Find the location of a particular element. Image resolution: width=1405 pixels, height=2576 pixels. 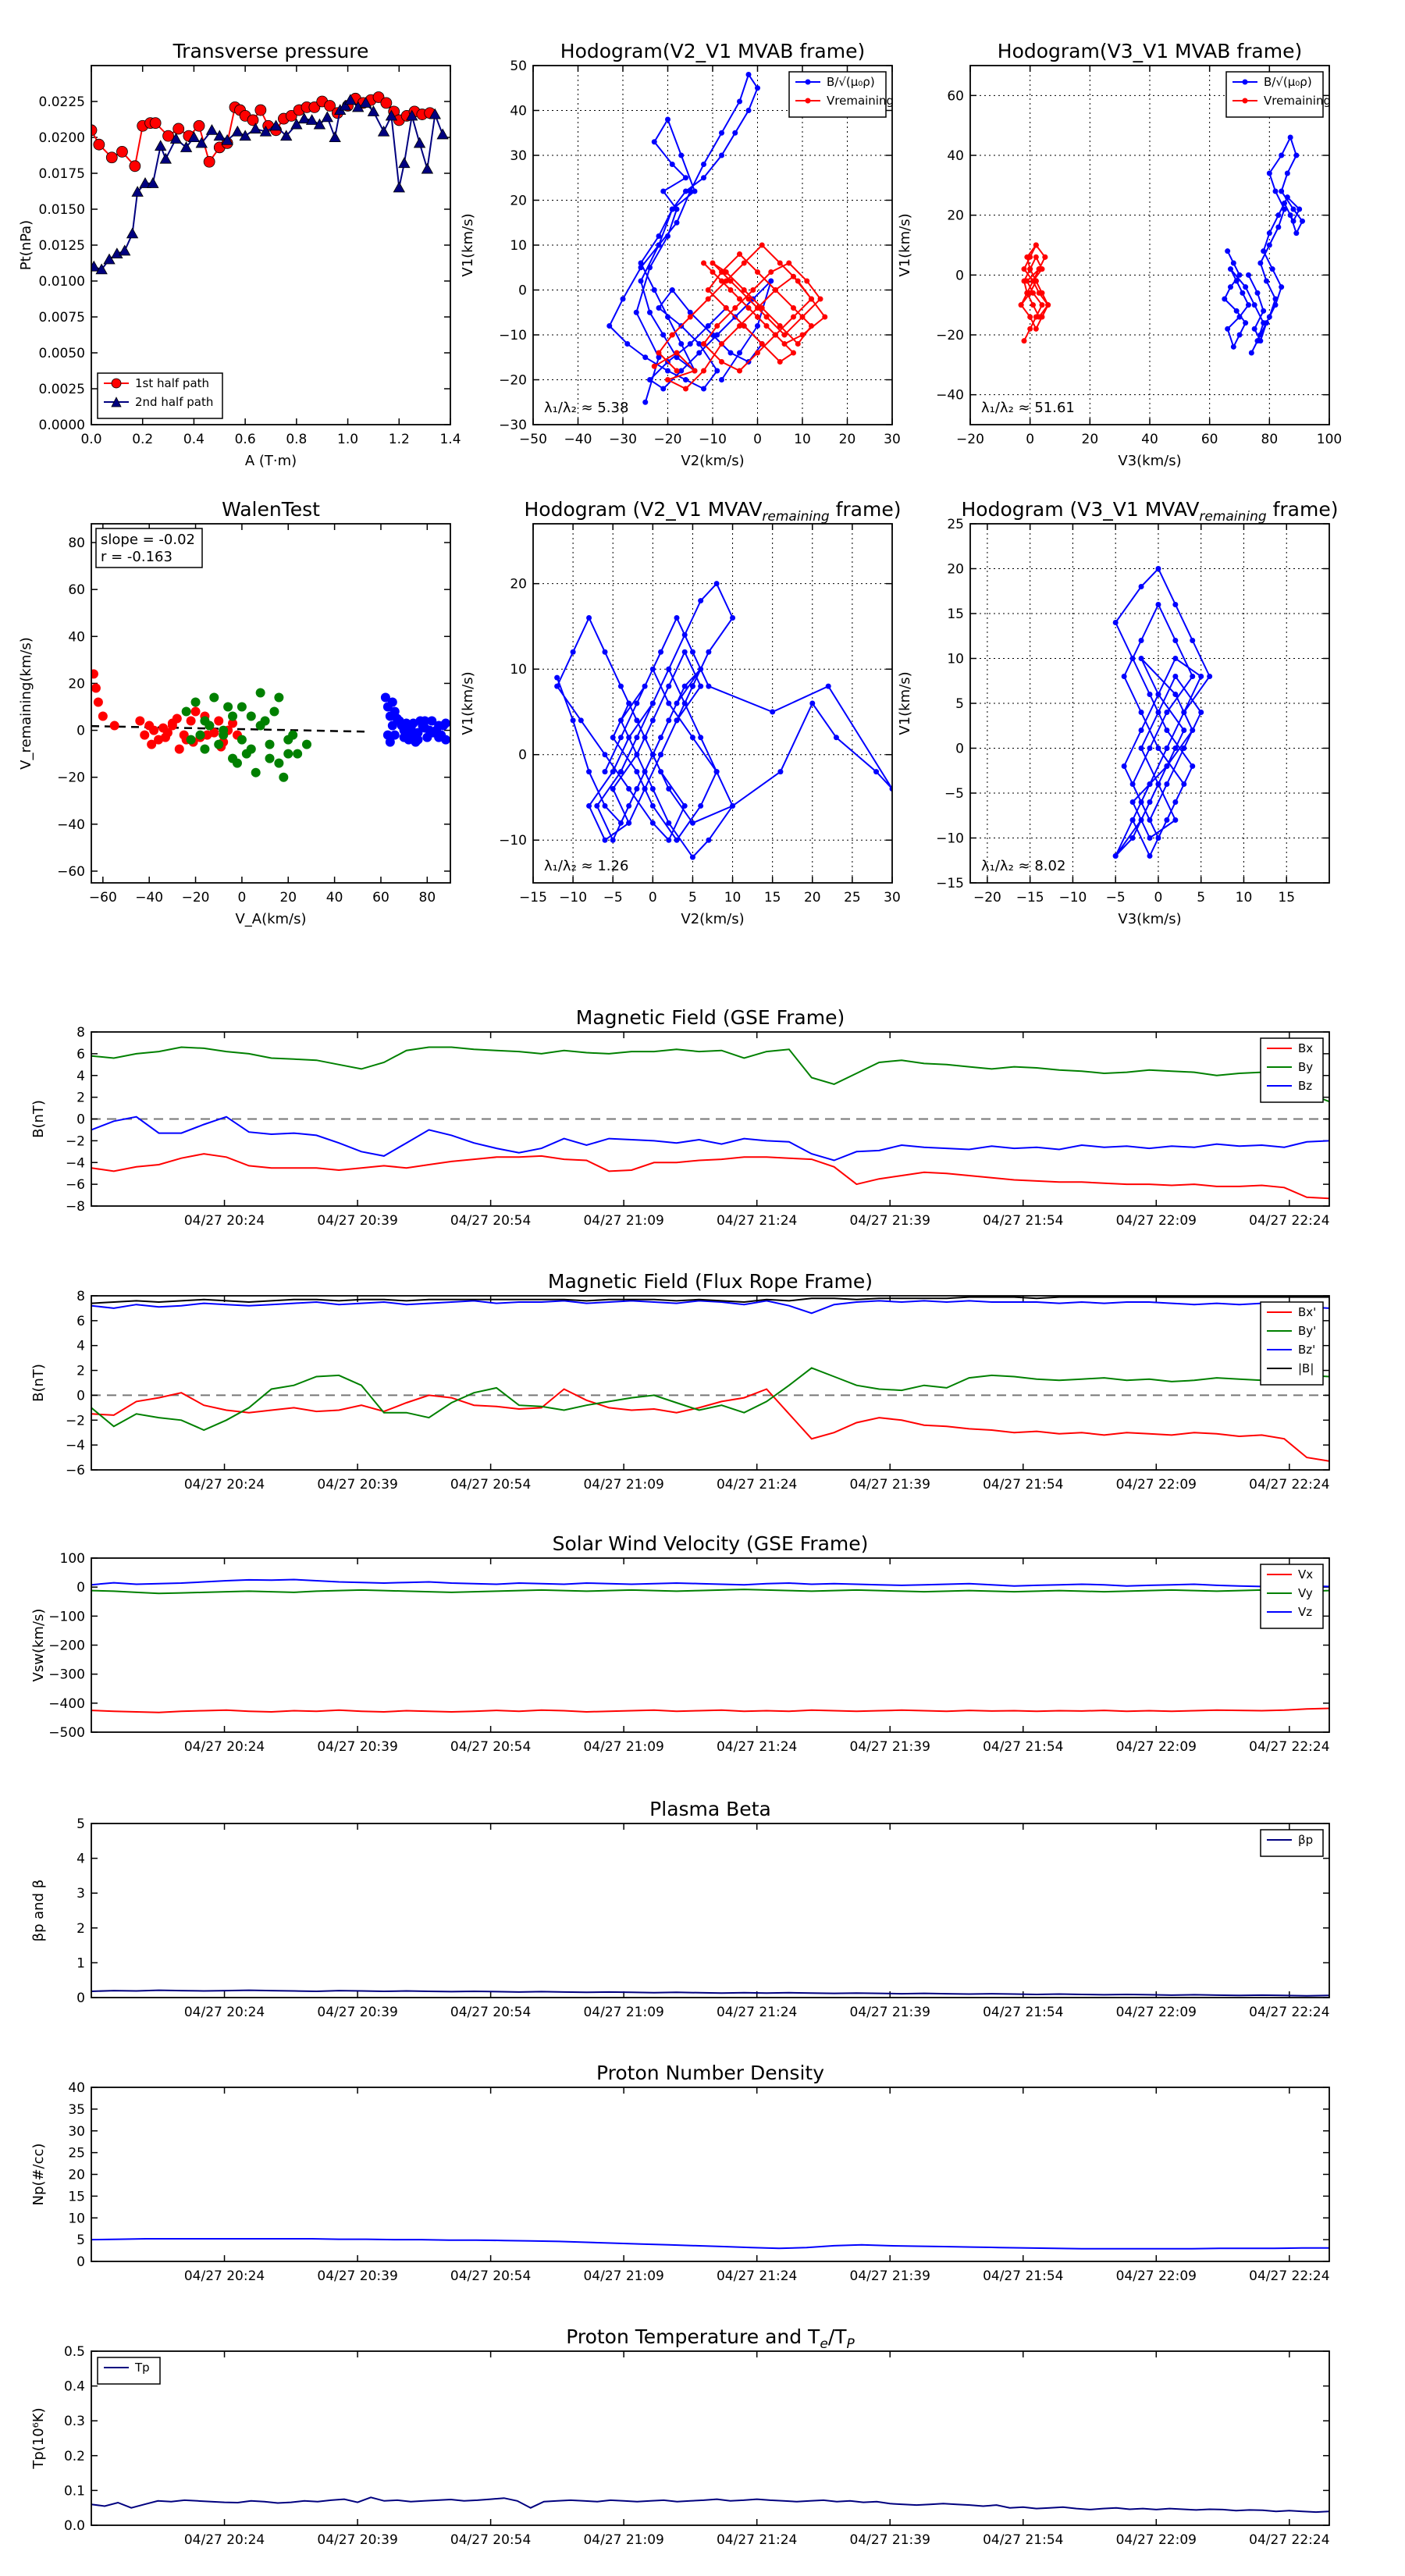

chart-title-text: Proton Temperature and T is located at coordinates (693, 2336).